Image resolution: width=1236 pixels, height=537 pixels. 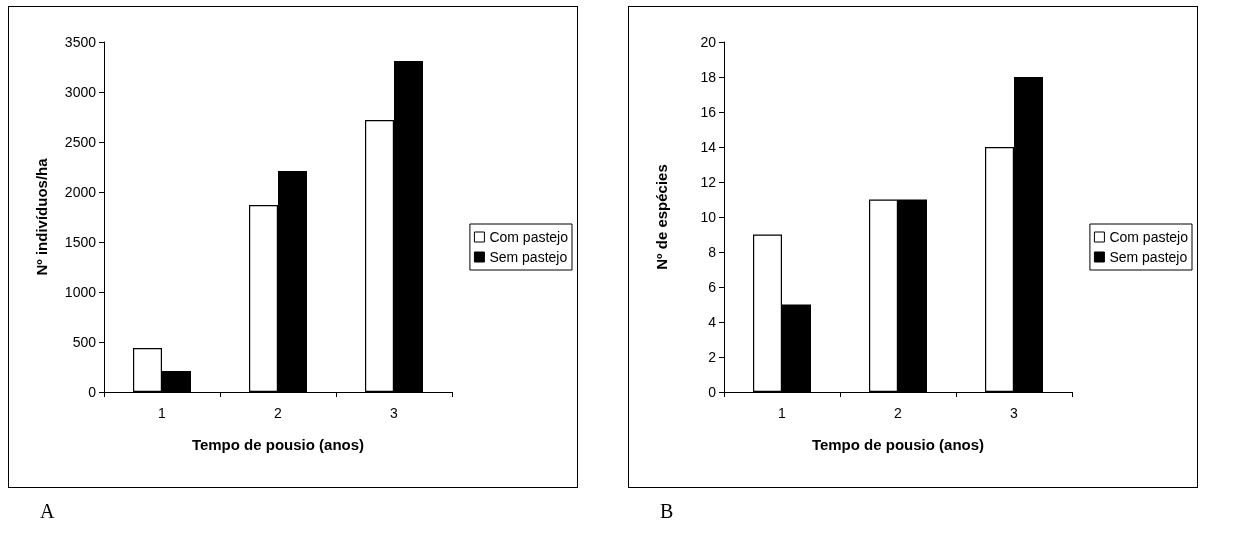 What do you see at coordinates (661, 217) in the screenshot?
I see `y-axis-title: Nº de espécies` at bounding box center [661, 217].